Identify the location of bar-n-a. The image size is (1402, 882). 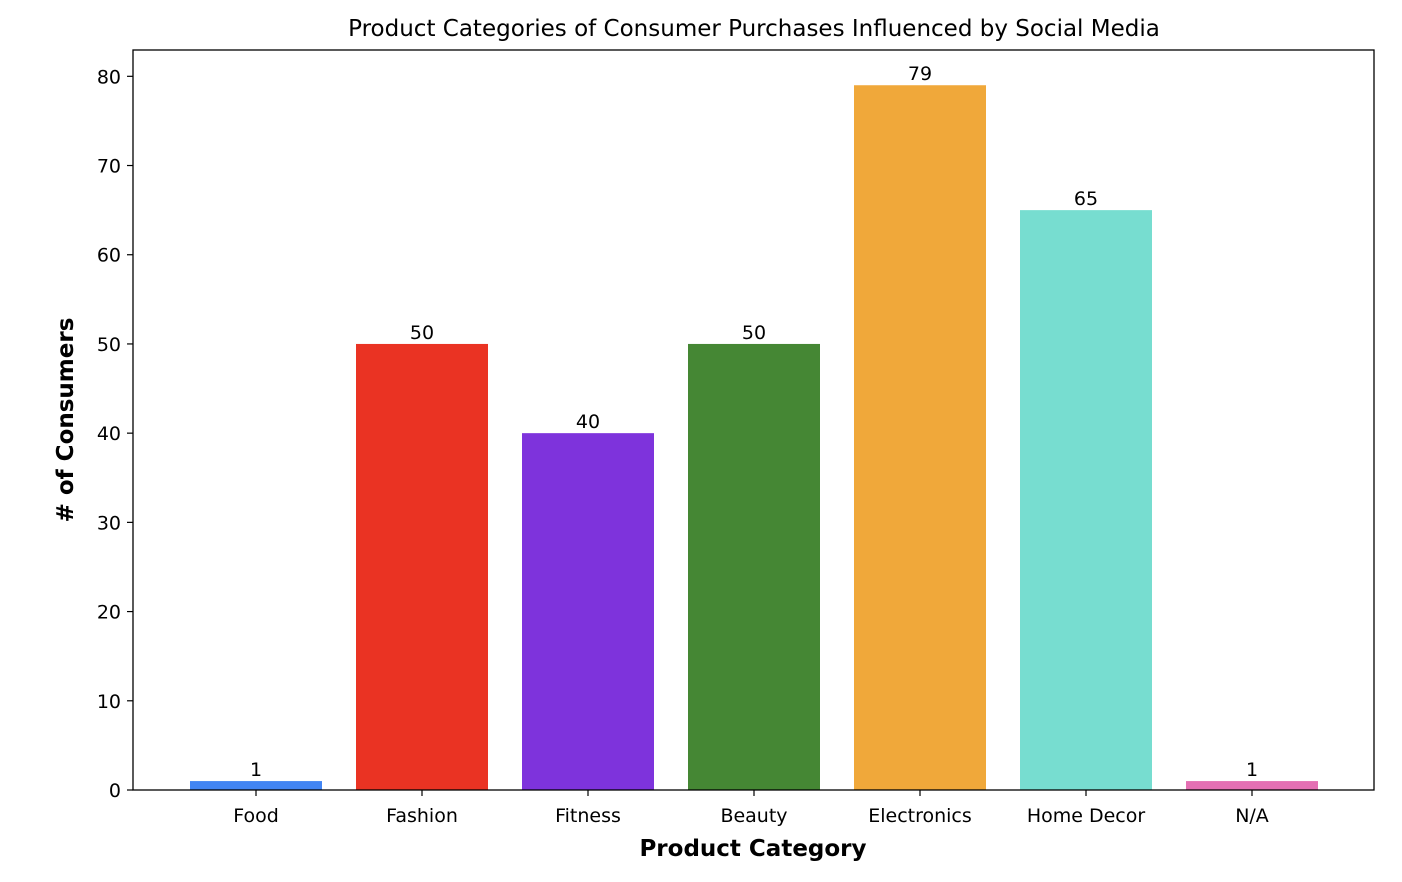
(1252, 785).